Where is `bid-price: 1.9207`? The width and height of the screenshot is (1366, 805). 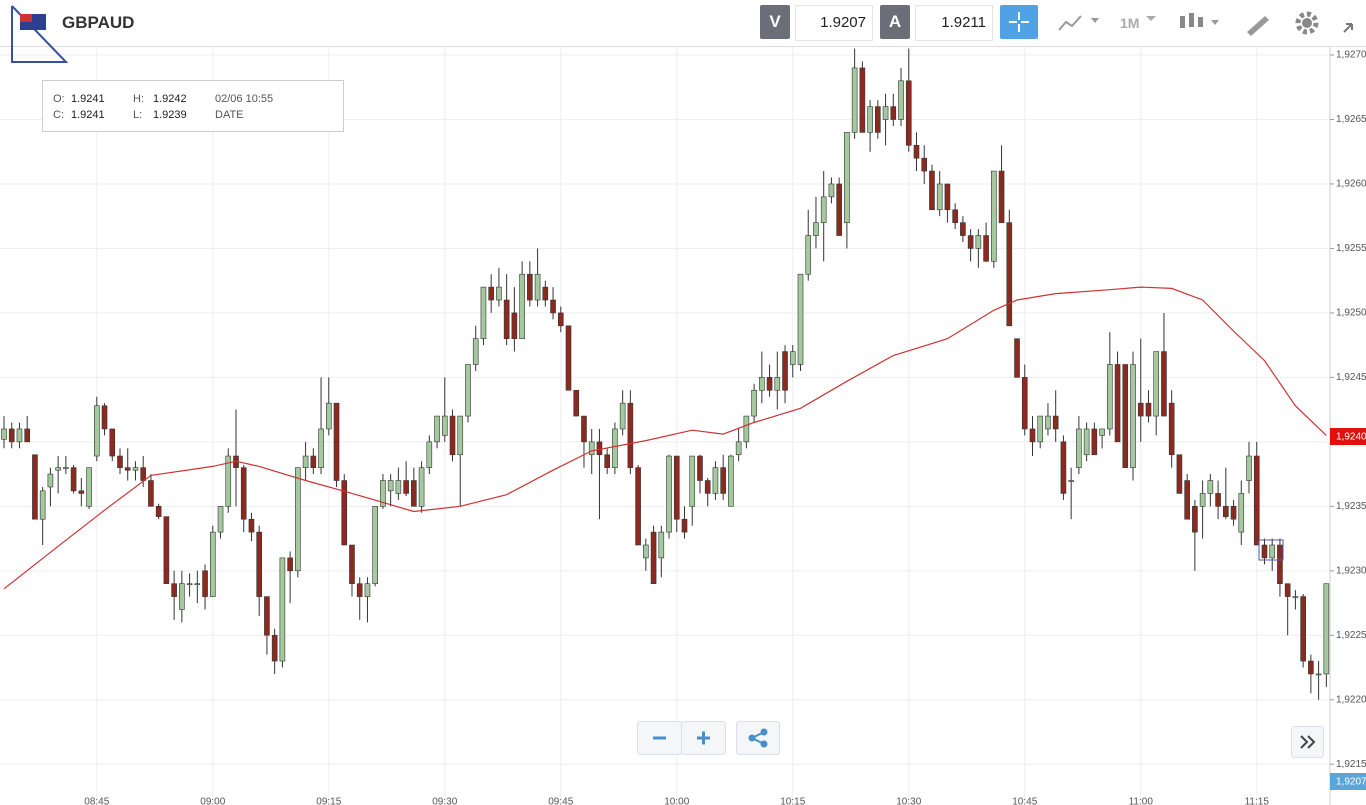 bid-price: 1.9207 is located at coordinates (834, 23).